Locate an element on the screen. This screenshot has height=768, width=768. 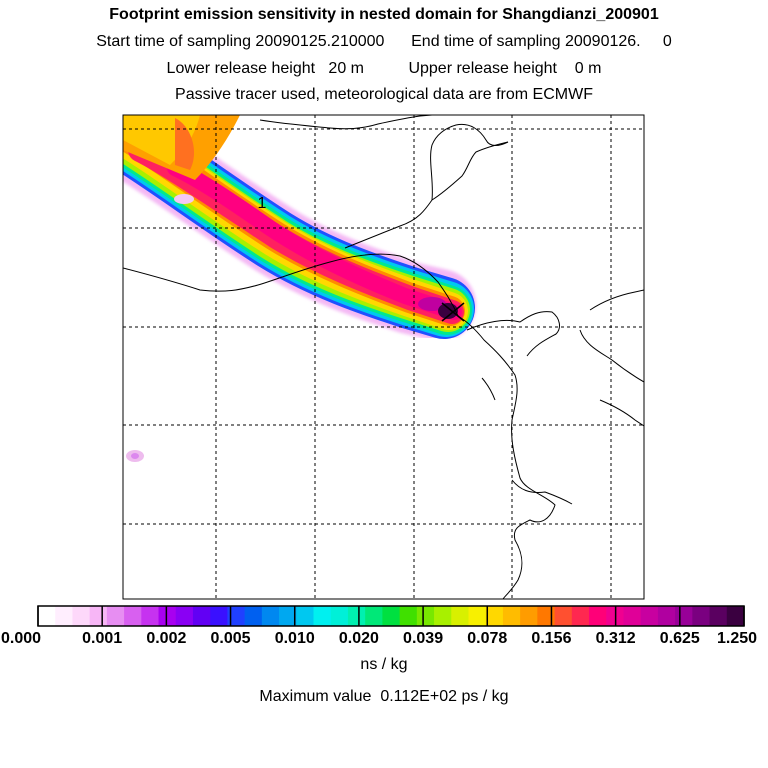
colorbar-tick-label: 0.000 is located at coordinates (21, 638).